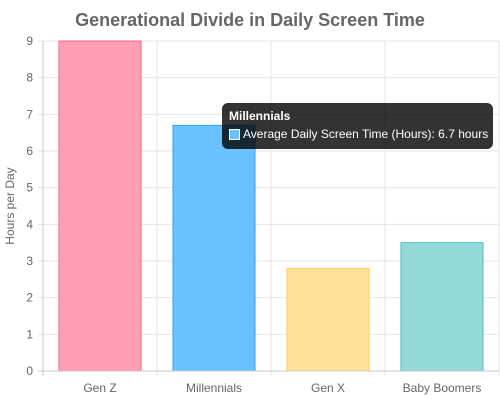 The image size is (500, 400). Describe the element at coordinates (214, 388) in the screenshot. I see `x-tick-label: Millennials` at that location.